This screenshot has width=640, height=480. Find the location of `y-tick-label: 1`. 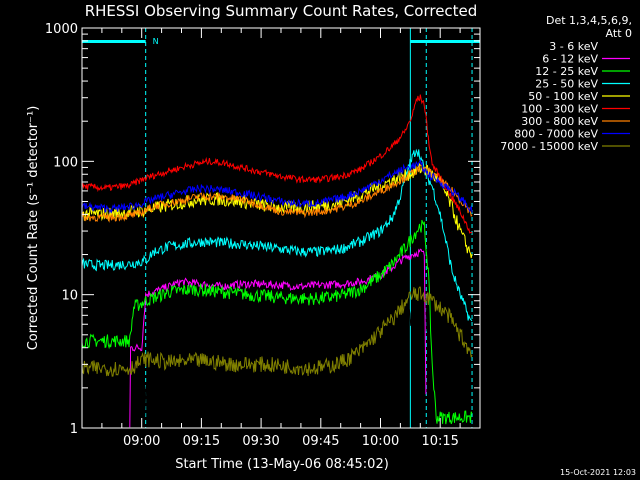

y-tick-label: 1 is located at coordinates (74, 429).